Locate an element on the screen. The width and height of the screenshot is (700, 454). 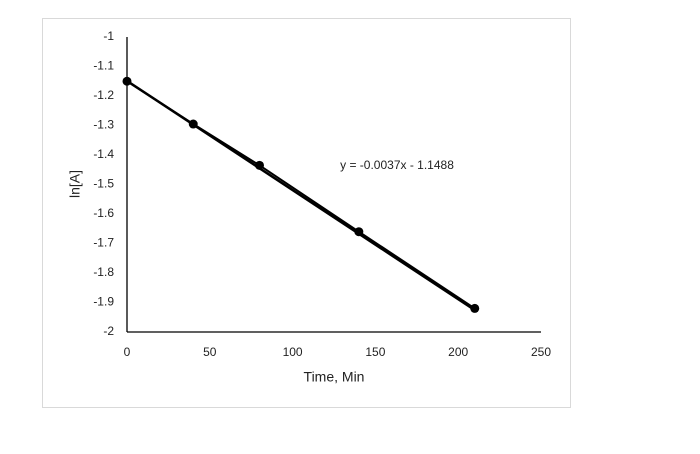
trendline-label: y = -0.0037x - 1.1488 is located at coordinates (397, 165).